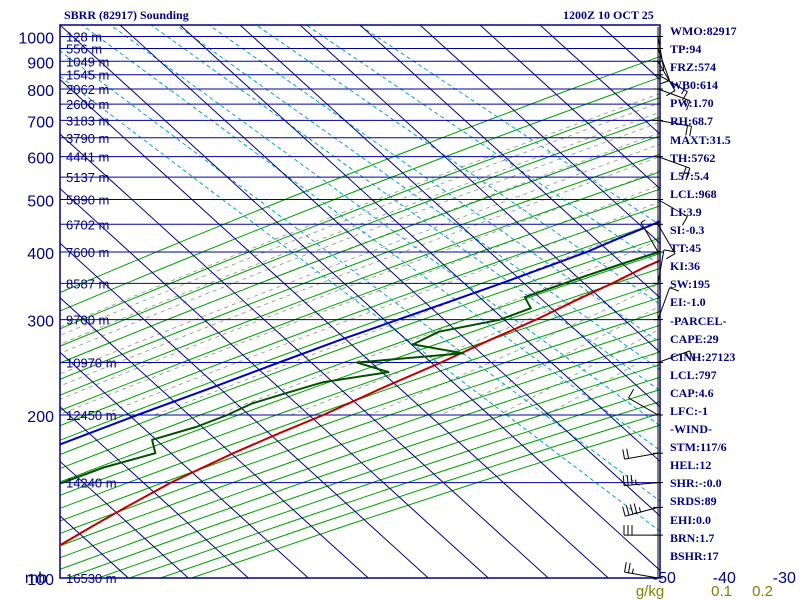 Image resolution: width=800 pixels, height=600 pixels. I want to click on height-label: 8587 m, so click(87, 283).